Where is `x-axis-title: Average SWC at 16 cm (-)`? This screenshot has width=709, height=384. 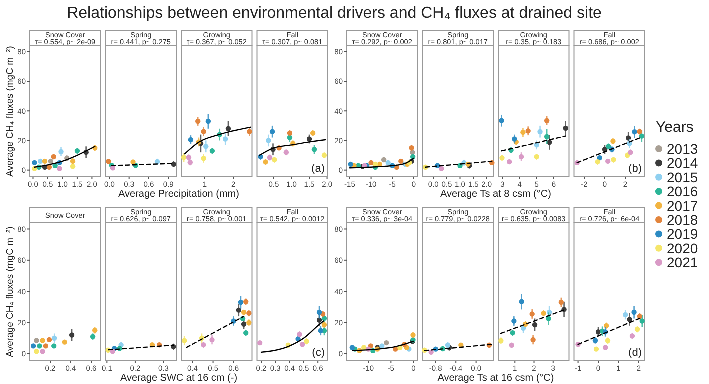
x-axis-title: Average SWC at 16 cm (-) is located at coordinates (179, 378).